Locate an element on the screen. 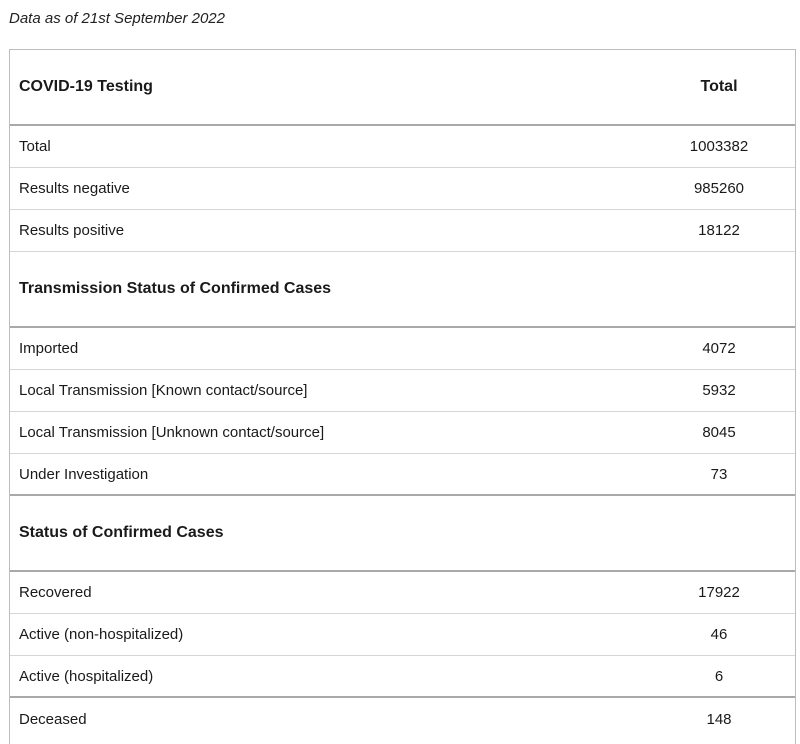 Image resolution: width=800 pixels, height=744 pixels. table-row: Under Investigation 73 is located at coordinates (402, 475).